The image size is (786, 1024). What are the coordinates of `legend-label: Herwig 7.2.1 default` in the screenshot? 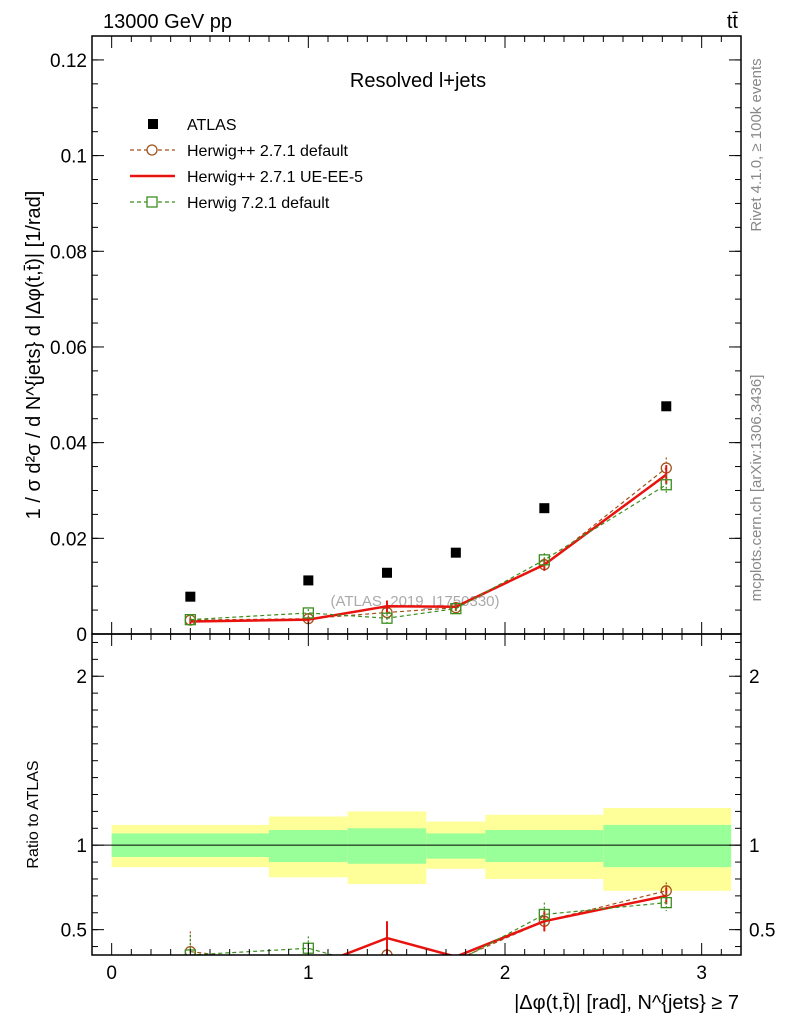 It's located at (258, 203).